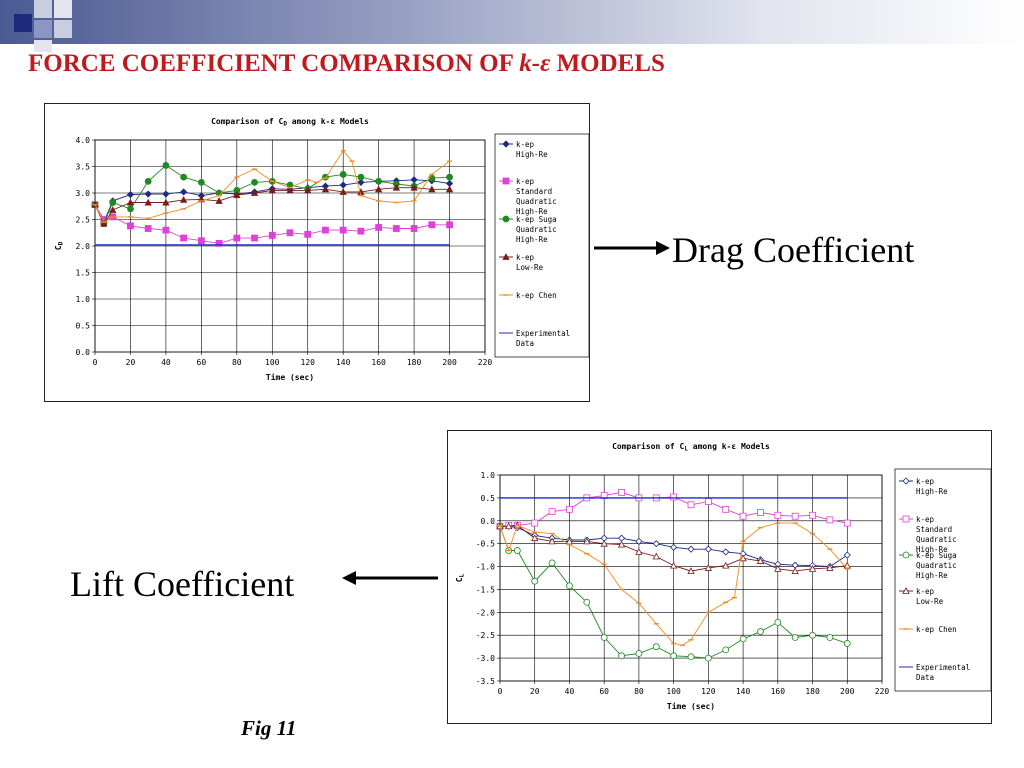 The image size is (1024, 768). Describe the element at coordinates (95, 362) in the screenshot. I see `x-tick-label: 0` at that location.